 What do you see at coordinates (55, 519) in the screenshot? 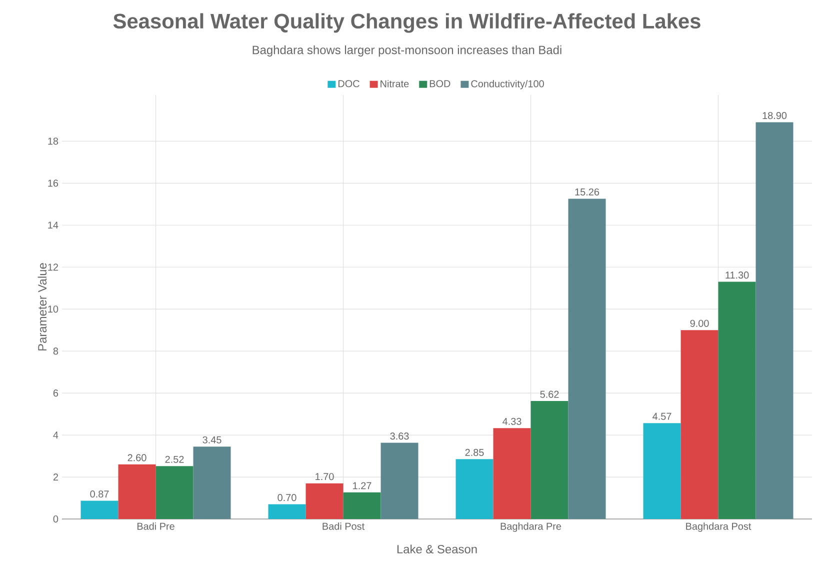
I see `y-tick-label: 0` at bounding box center [55, 519].